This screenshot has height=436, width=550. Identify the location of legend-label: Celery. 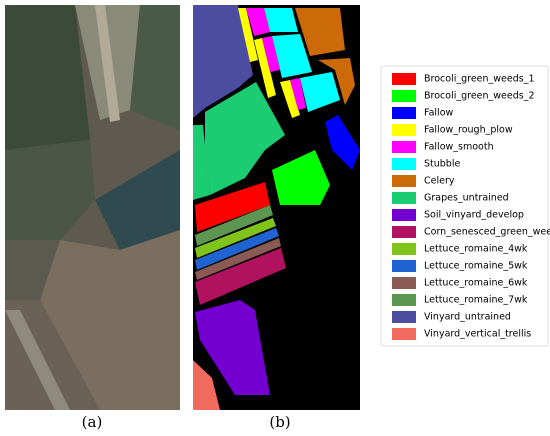
(439, 181).